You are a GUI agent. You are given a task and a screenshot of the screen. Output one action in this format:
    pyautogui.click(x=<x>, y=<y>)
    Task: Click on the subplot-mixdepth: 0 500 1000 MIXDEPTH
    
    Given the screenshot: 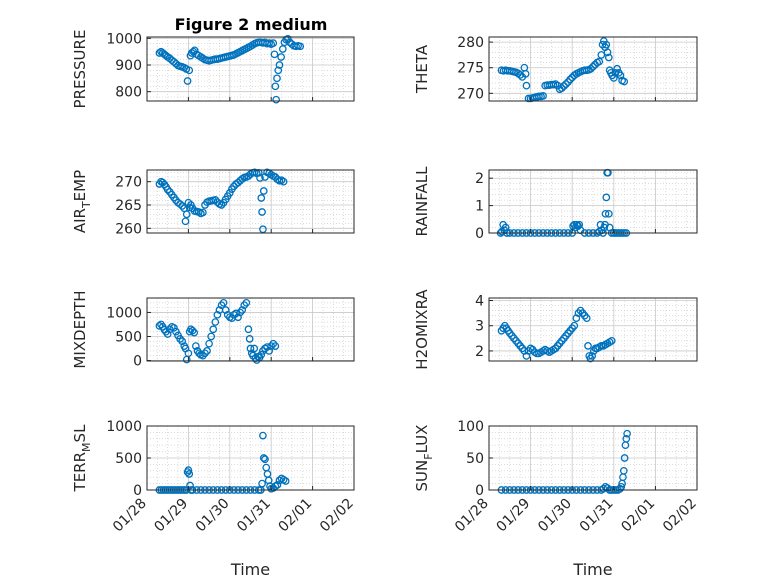 What is the action you would take?
    pyautogui.click(x=213, y=330)
    